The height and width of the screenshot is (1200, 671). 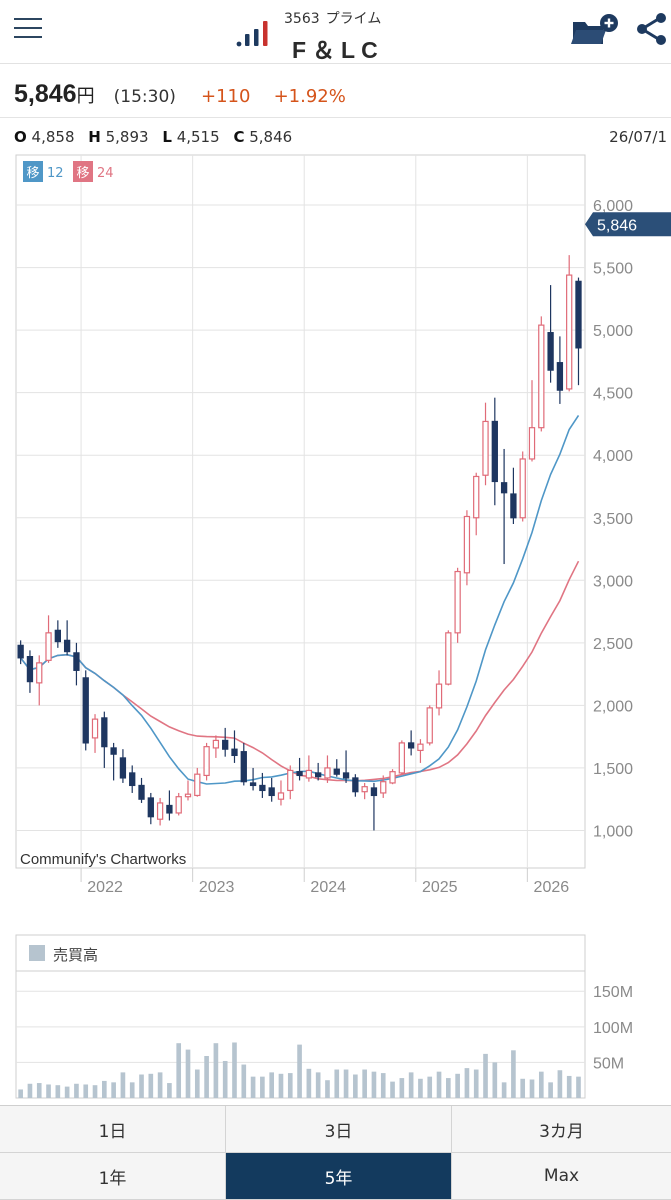 What do you see at coordinates (613, 992) in the screenshot?
I see `volume-y-tick-label: 150M` at bounding box center [613, 992].